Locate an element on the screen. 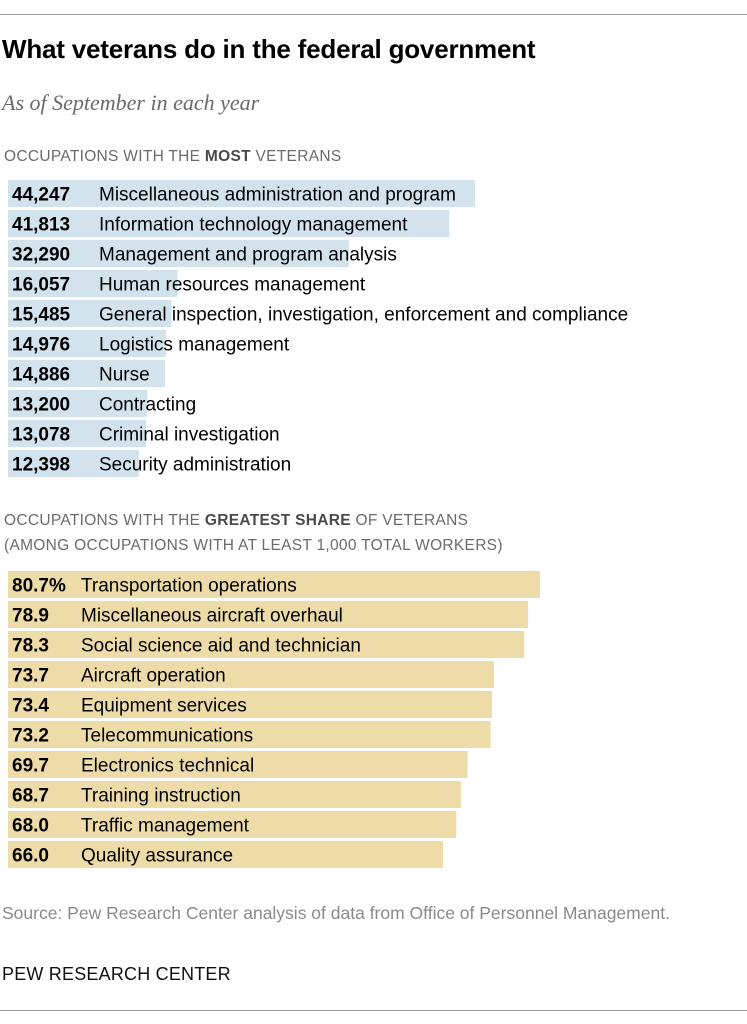 The width and height of the screenshot is (747, 1024). share-category-label-6: Electronics technical is located at coordinates (167, 766).